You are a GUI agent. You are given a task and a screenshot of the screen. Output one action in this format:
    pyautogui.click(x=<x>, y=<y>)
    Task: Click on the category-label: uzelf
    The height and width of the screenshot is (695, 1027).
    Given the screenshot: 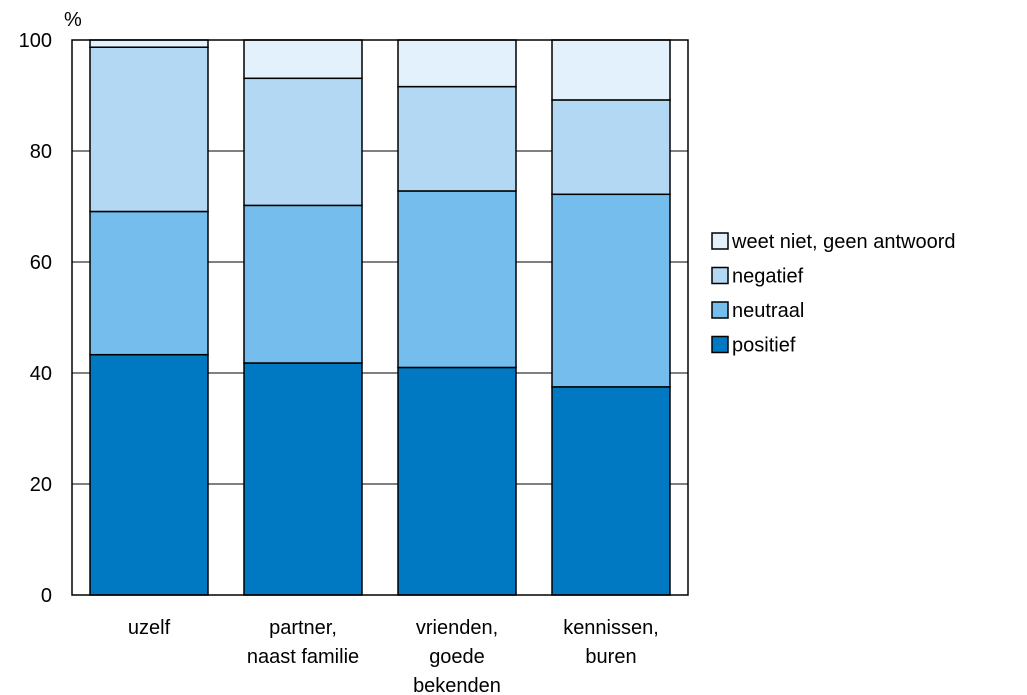 What is the action you would take?
    pyautogui.click(x=149, y=628)
    